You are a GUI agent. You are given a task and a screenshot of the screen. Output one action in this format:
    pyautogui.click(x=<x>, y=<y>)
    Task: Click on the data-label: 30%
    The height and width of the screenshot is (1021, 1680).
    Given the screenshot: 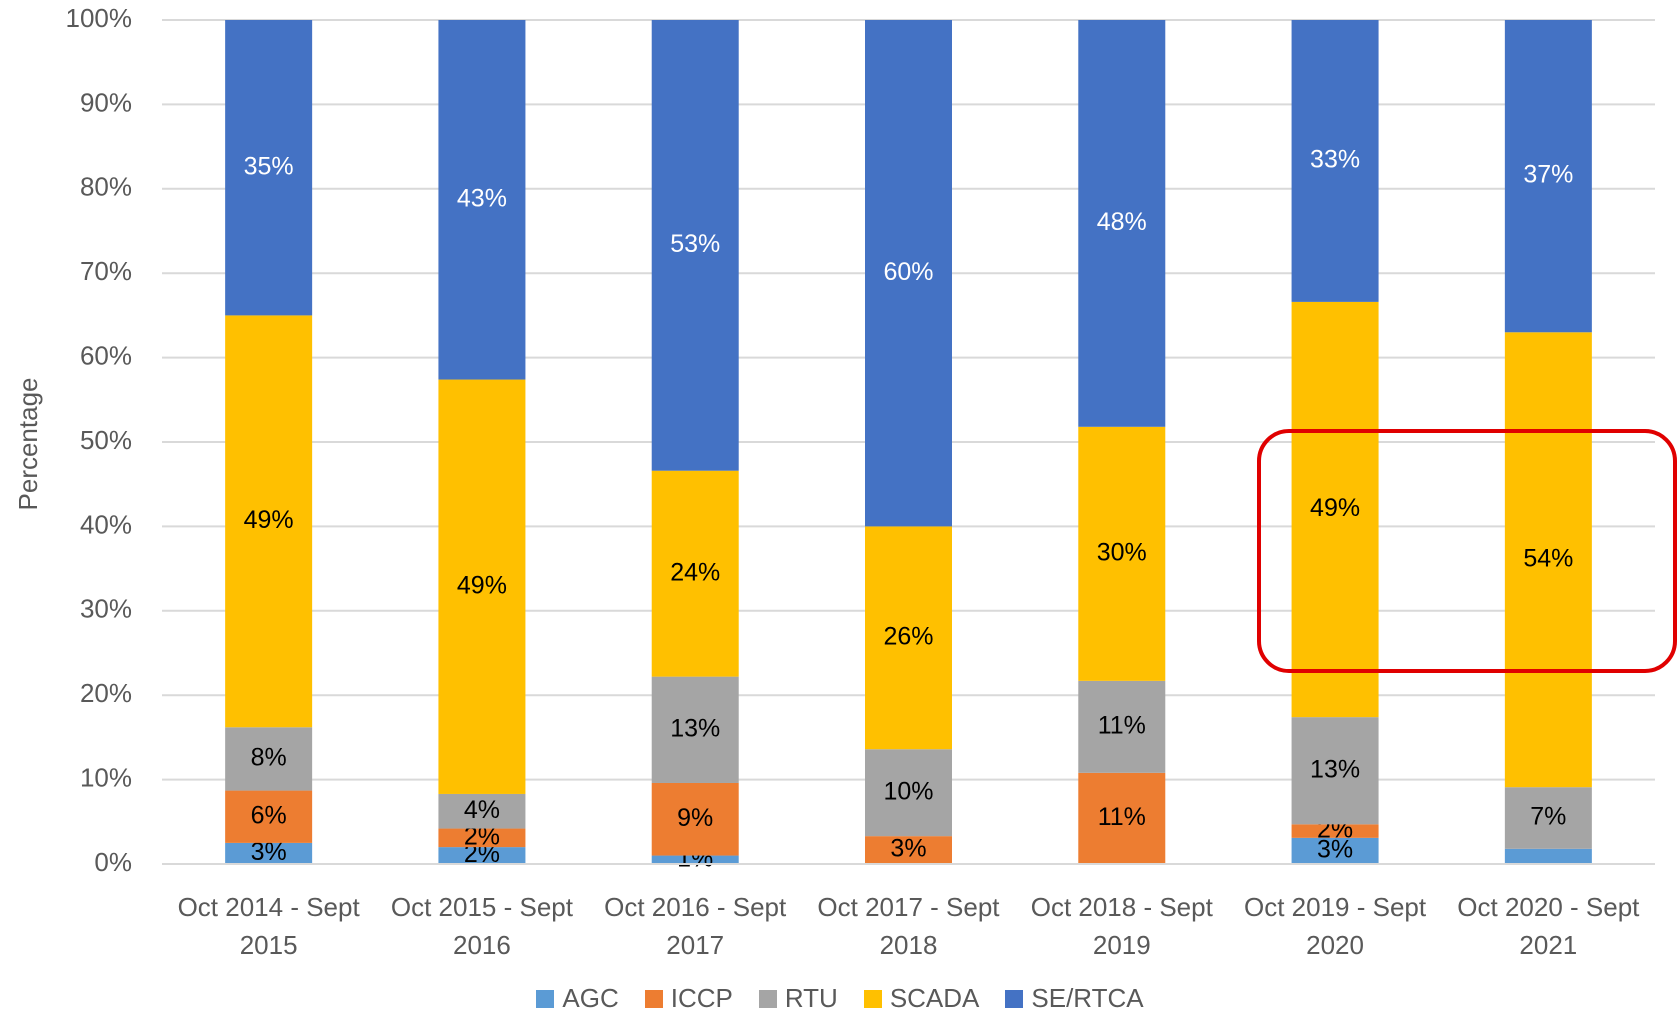 What is the action you would take?
    pyautogui.click(x=1122, y=552)
    